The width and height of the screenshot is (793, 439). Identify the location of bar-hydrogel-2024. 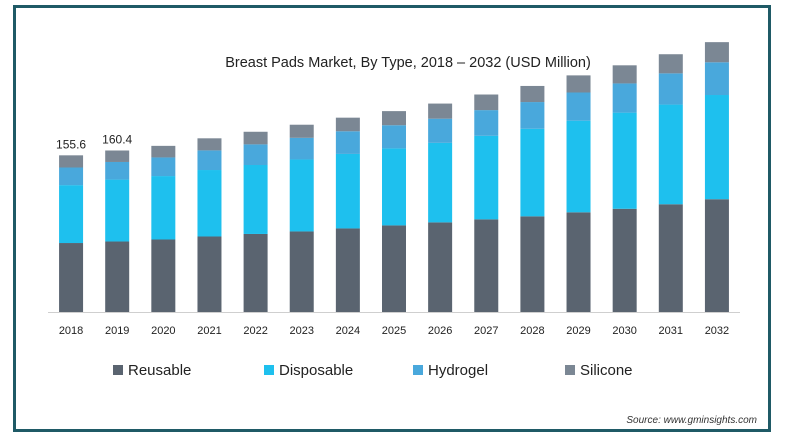
(347, 142).